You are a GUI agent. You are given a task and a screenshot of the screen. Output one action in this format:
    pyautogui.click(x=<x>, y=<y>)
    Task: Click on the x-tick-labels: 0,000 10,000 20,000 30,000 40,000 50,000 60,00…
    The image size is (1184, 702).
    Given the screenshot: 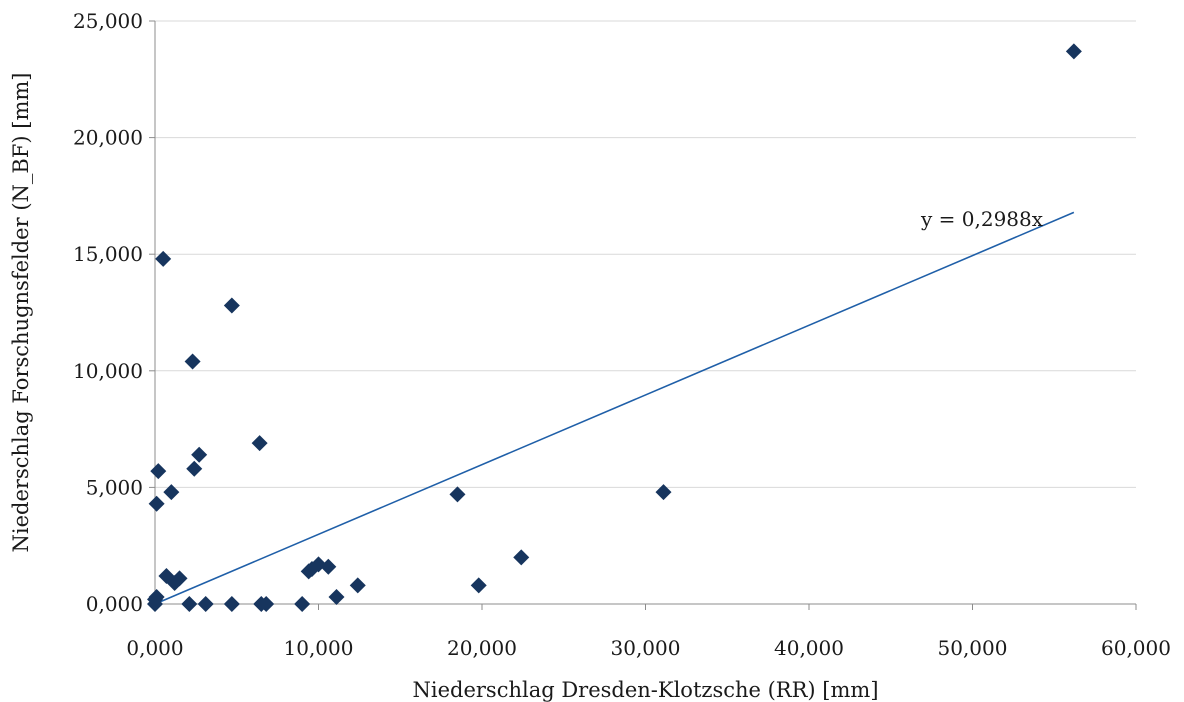 What is the action you would take?
    pyautogui.click(x=648, y=648)
    